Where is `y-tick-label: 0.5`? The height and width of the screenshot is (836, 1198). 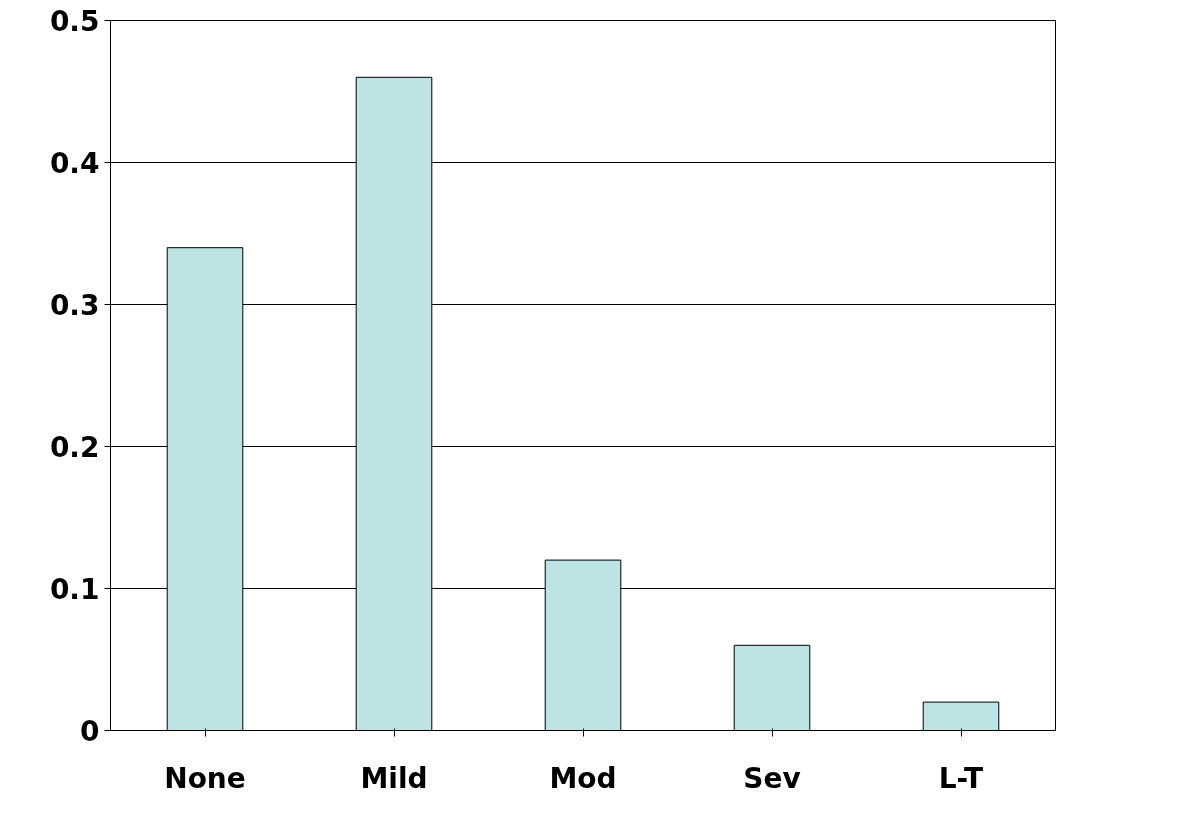
y-tick-label: 0.5 is located at coordinates (74, 21).